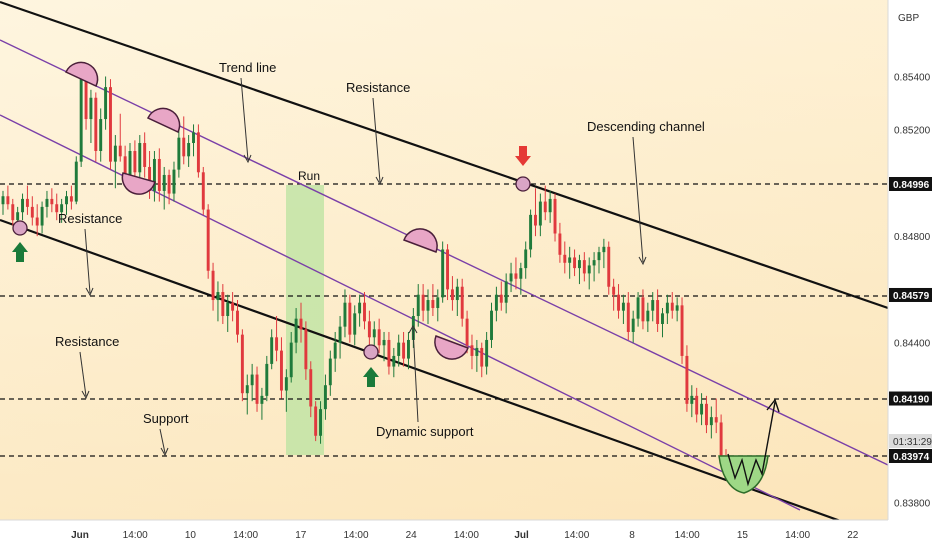 This screenshot has width=932, height=550. I want to click on time-tick-label: 10, so click(191, 535).